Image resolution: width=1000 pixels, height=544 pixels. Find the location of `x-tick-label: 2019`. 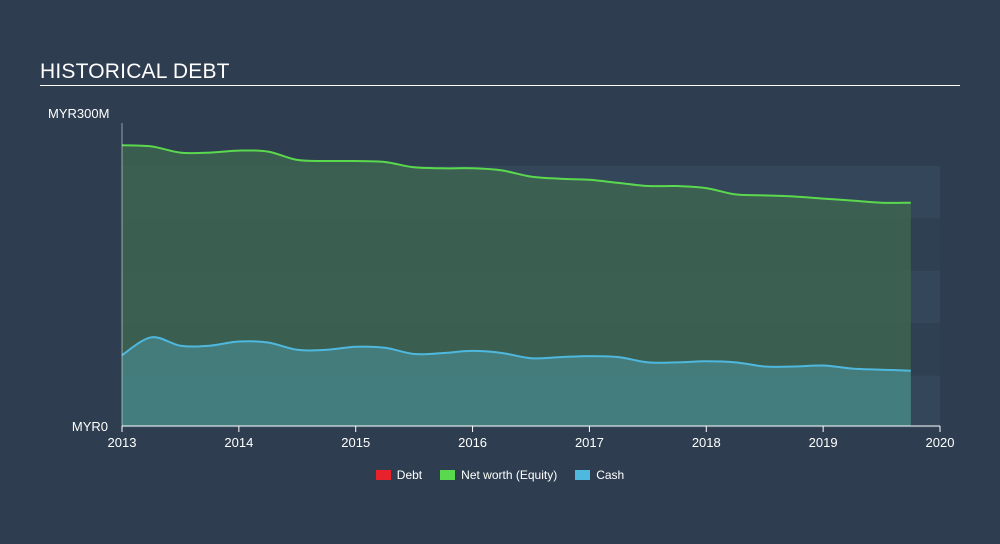

x-tick-label: 2019 is located at coordinates (823, 442).